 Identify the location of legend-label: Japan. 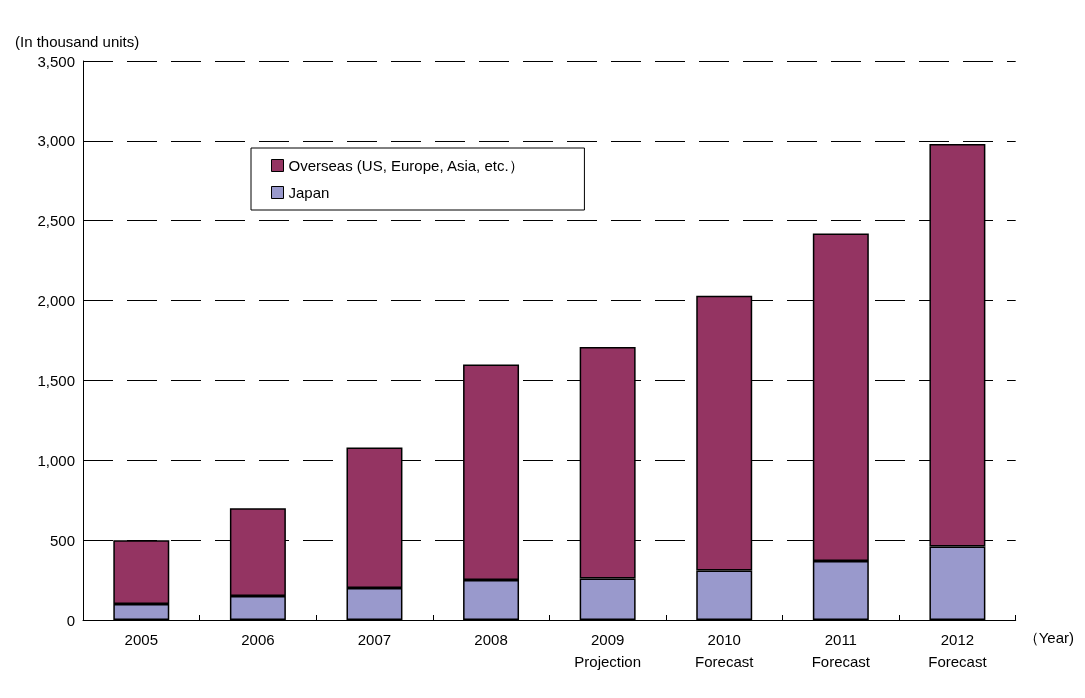
(309, 192).